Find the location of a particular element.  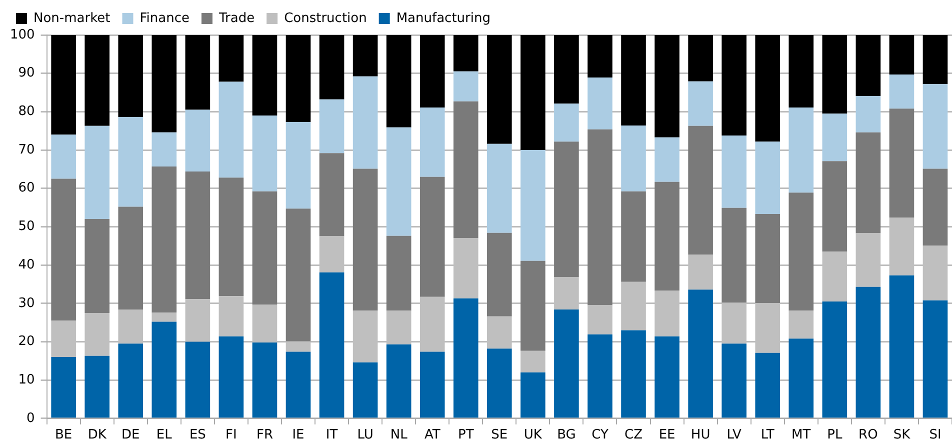

x-tick-label: IT is located at coordinates (332, 435).